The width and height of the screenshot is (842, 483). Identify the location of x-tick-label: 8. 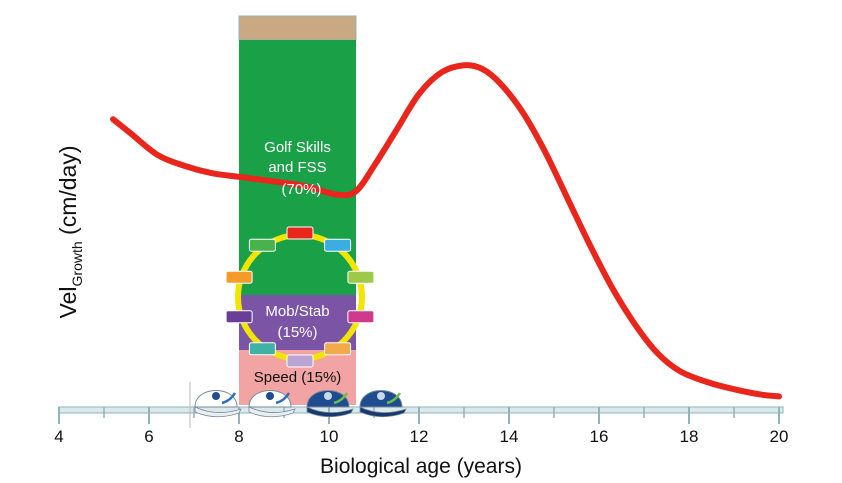
(238, 436).